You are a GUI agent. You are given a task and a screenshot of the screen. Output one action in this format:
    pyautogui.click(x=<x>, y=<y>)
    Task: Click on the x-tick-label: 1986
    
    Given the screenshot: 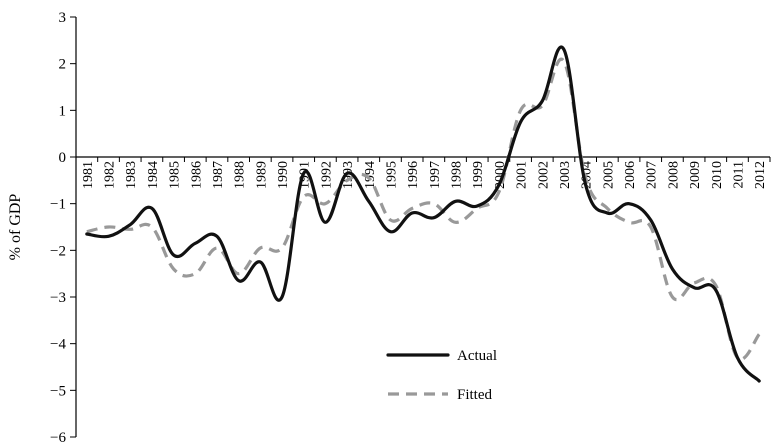 What is the action you would take?
    pyautogui.click(x=196, y=175)
    